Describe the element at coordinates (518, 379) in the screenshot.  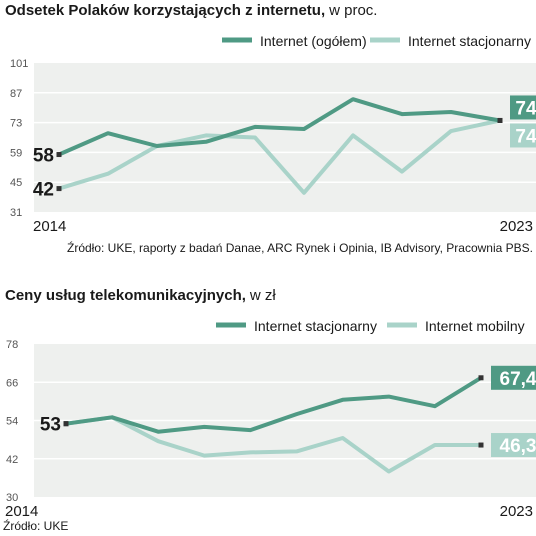
I see `chart-2-end-label-dark: 67,4` at that location.